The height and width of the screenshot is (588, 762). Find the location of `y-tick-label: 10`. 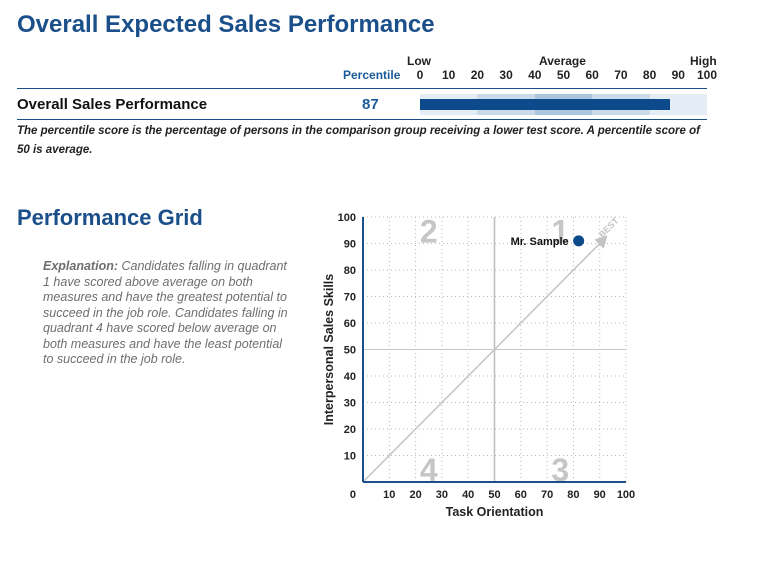

y-tick-label: 10 is located at coordinates (350, 457).